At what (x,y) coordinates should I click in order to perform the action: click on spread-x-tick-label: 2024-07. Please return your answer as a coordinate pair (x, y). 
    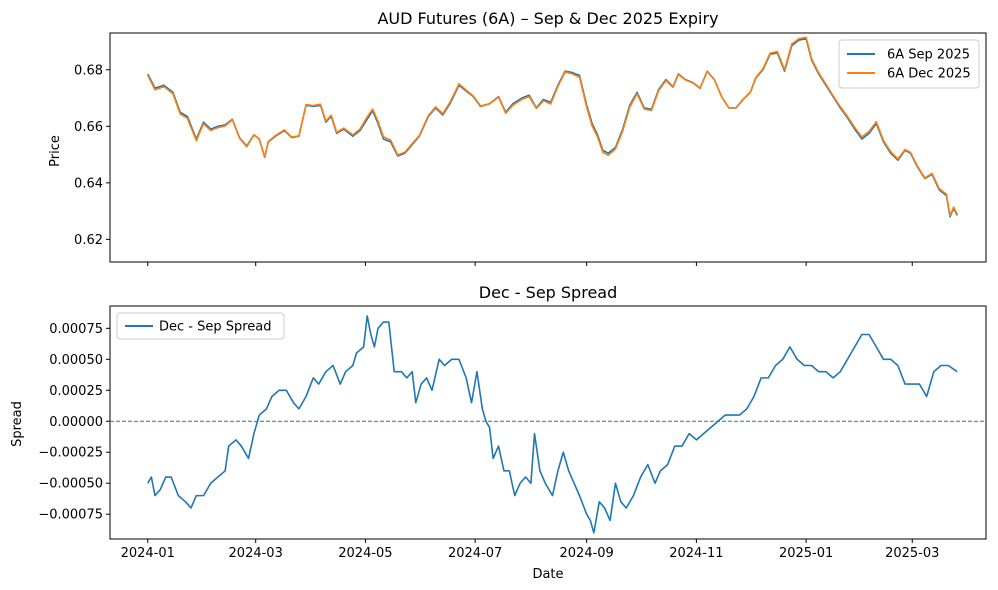
    Looking at the image, I should click on (475, 553).